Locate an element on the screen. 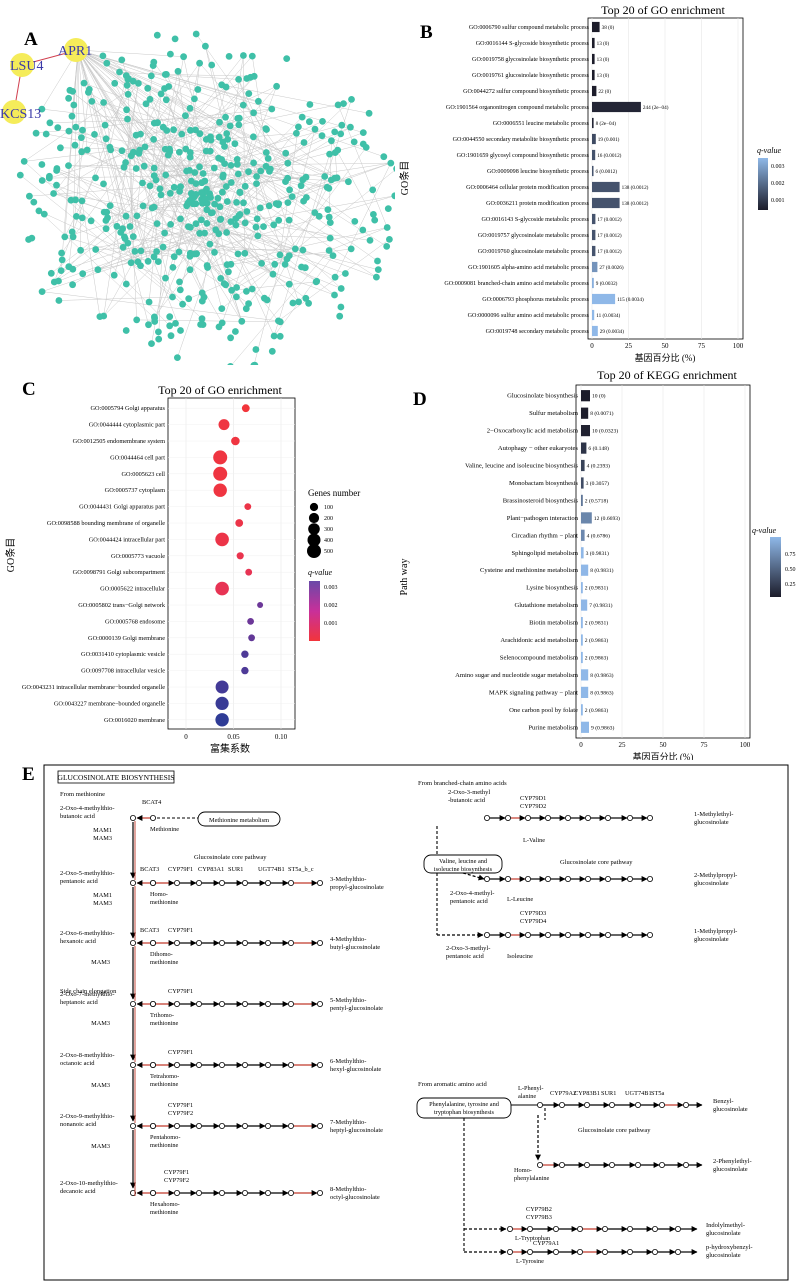  panel-label-e: E is located at coordinates (28, 774).